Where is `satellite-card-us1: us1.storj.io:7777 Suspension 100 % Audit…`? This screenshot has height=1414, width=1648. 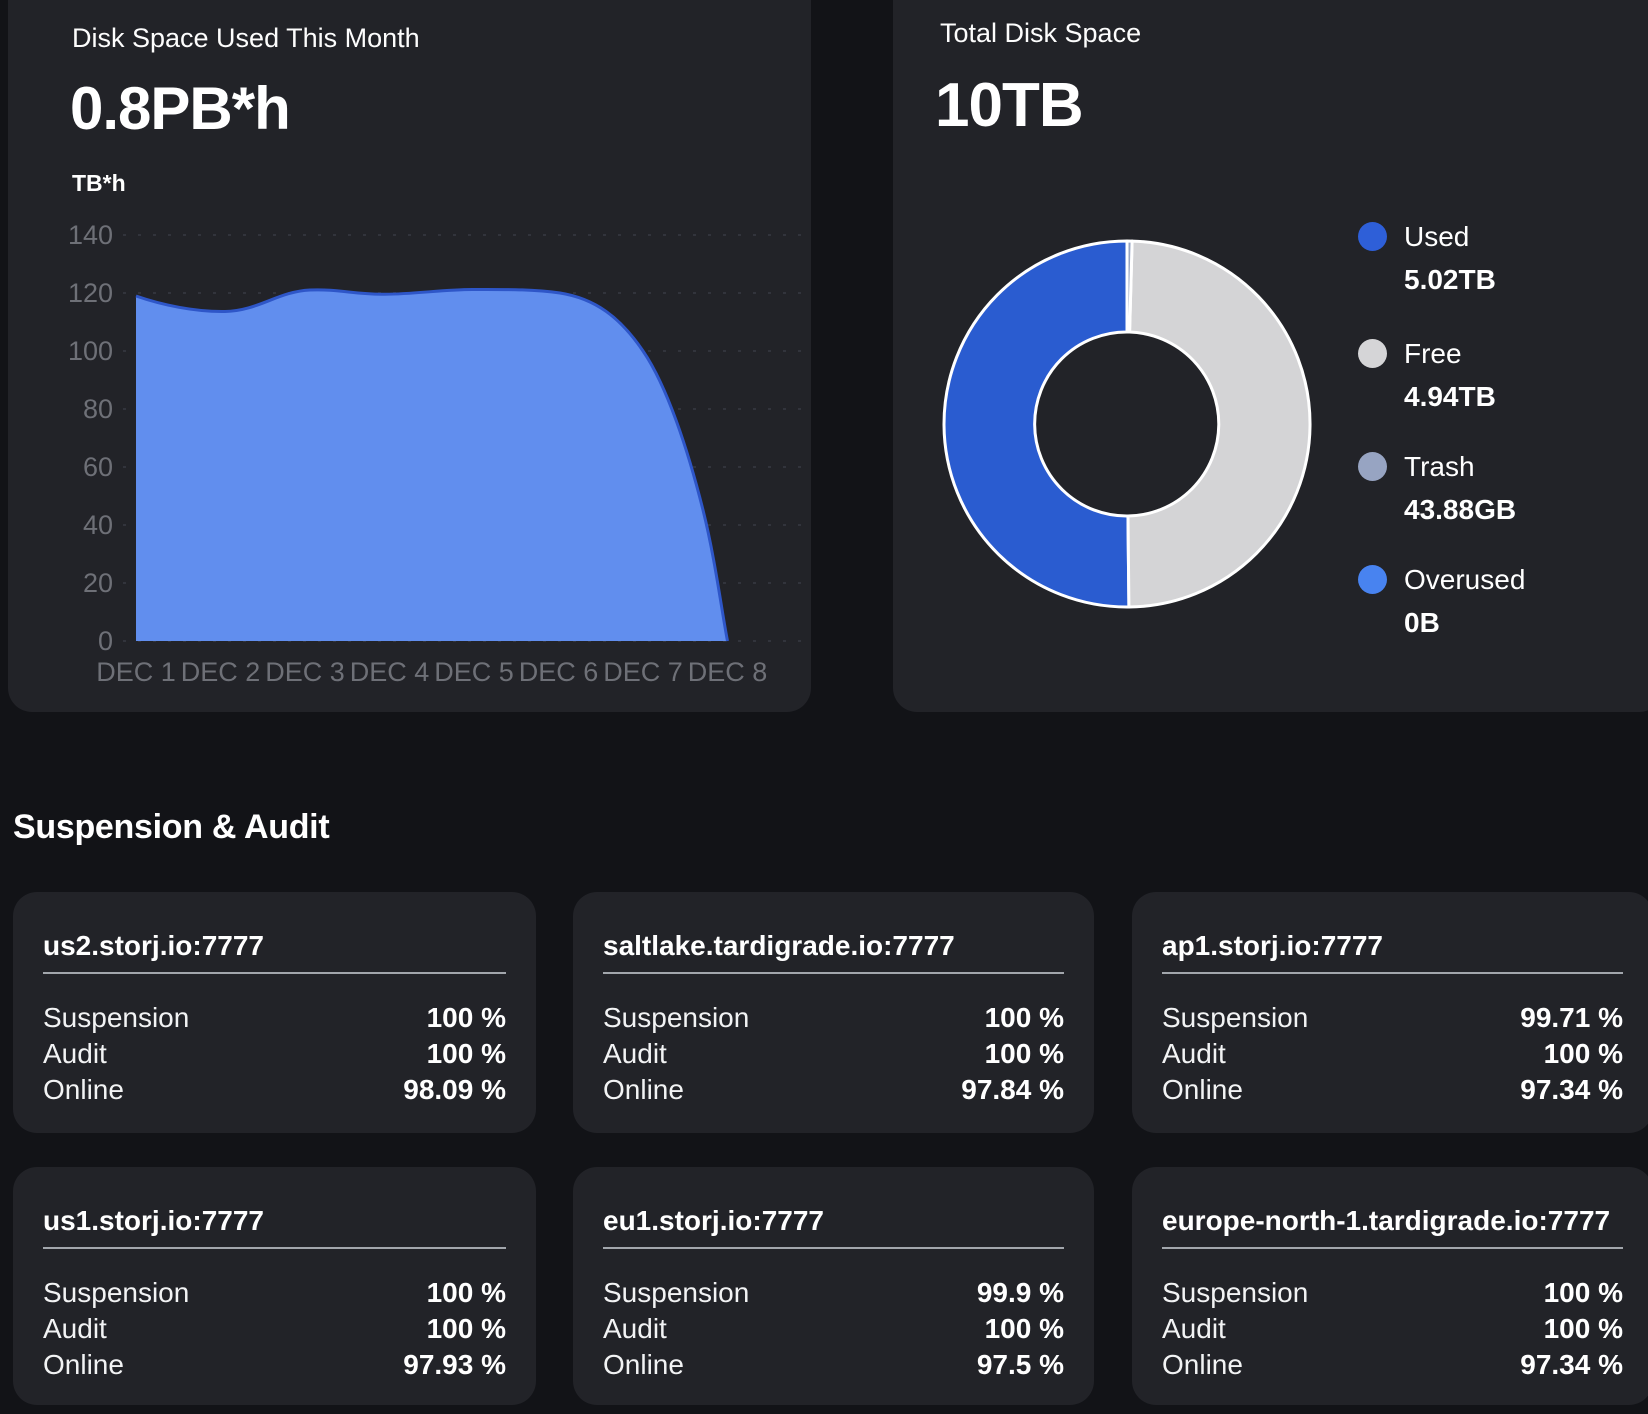
satellite-card-us1: us1.storj.io:7777 Suspension 100 % Audit… is located at coordinates (274, 1286).